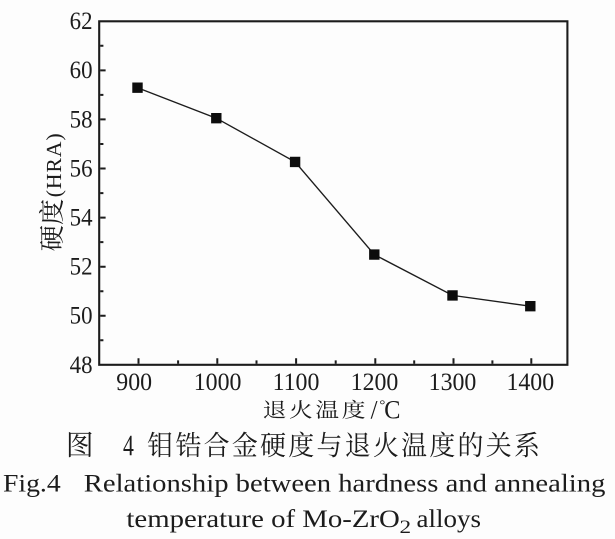  Describe the element at coordinates (81, 21) in the screenshot. I see `svg-text: 62` at that location.